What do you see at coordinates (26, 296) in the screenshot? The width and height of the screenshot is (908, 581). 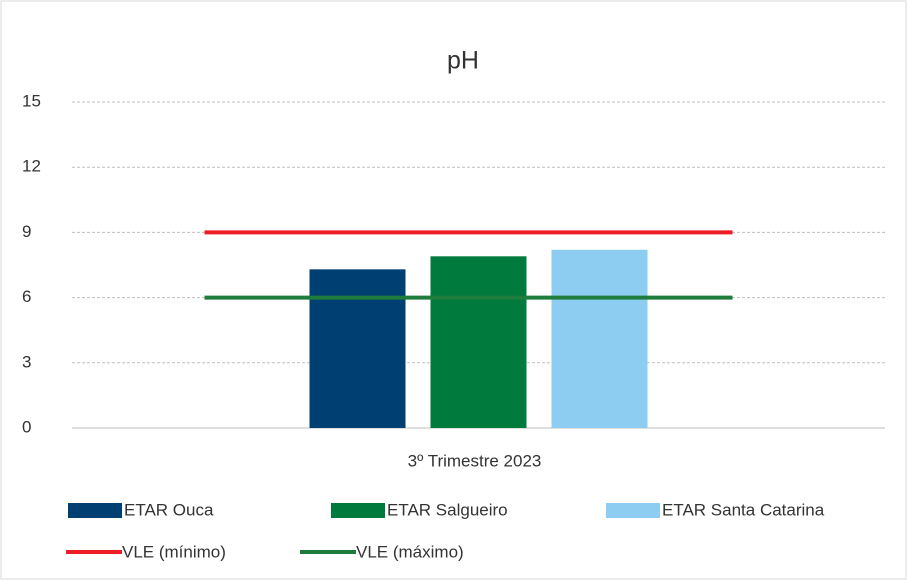 I see `y-tick-label: 6` at bounding box center [26, 296].